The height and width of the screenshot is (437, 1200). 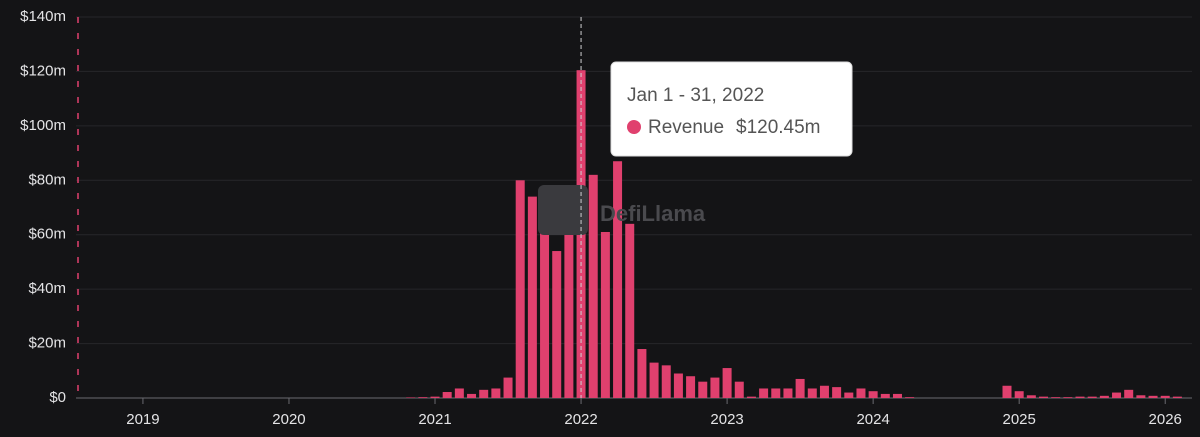 What do you see at coordinates (634, 127) in the screenshot?
I see `tooltip-marker` at bounding box center [634, 127].